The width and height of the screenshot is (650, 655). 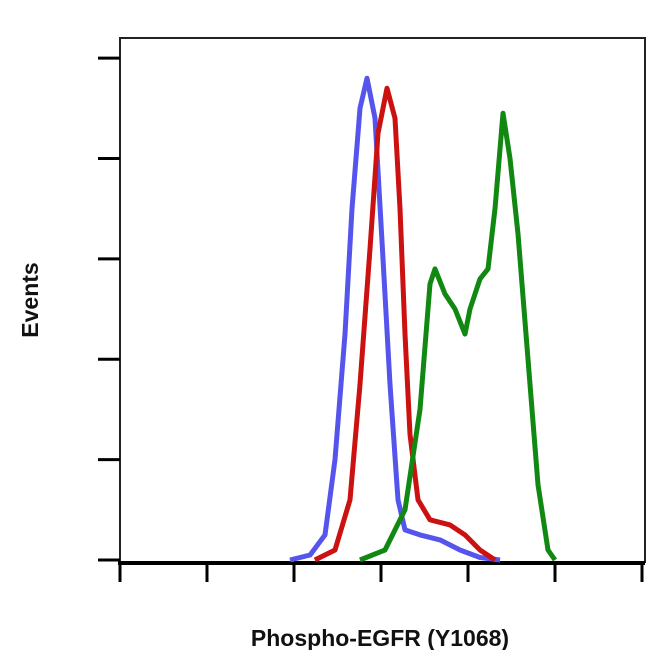 What do you see at coordinates (30, 299) in the screenshot?
I see `y-axis-label: Events` at bounding box center [30, 299].